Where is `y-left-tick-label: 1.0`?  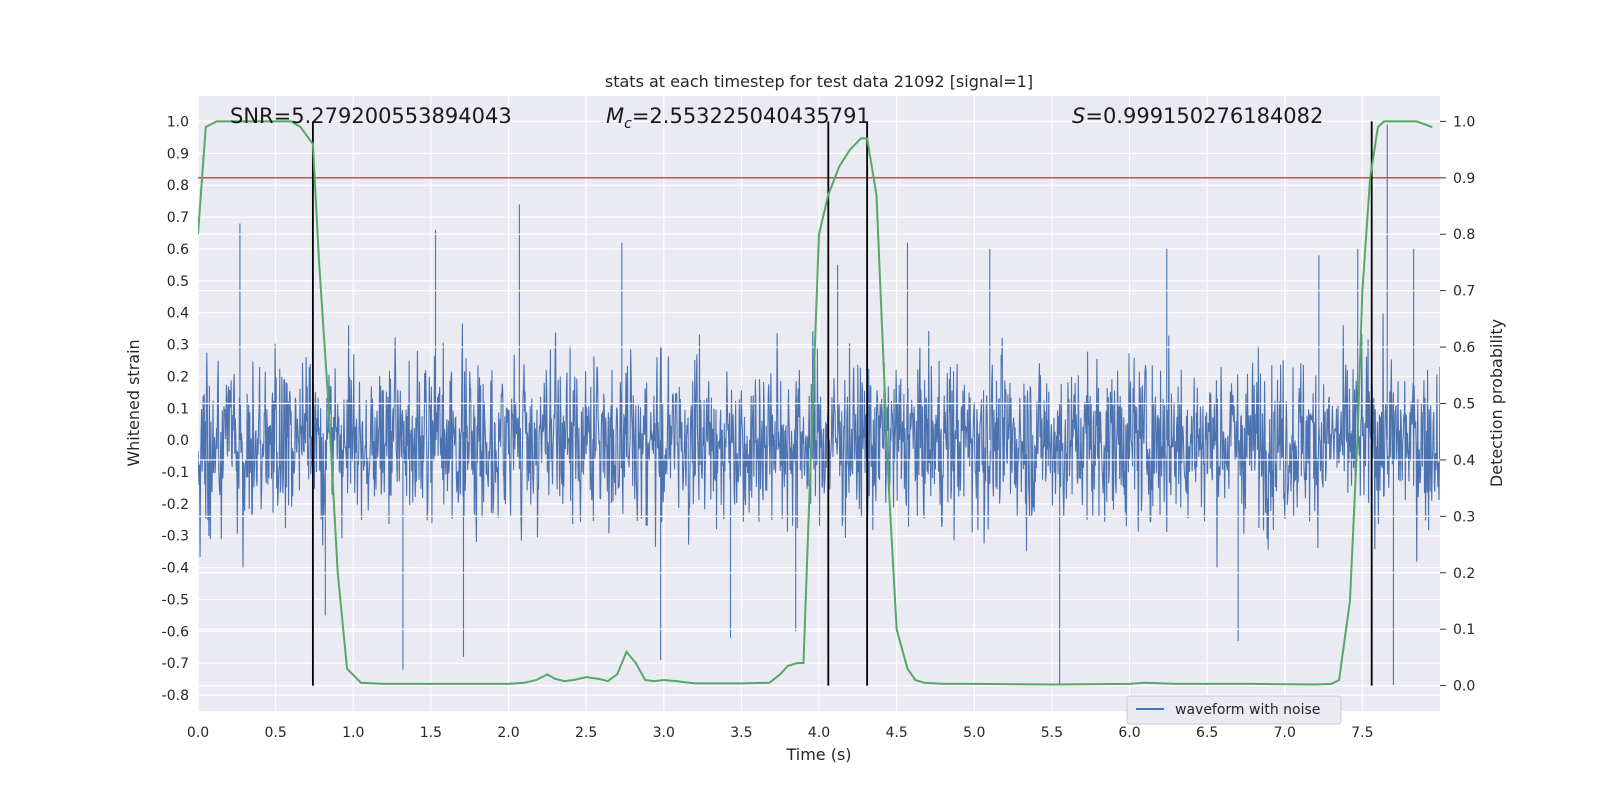 y-left-tick-label: 1.0 is located at coordinates (178, 122).